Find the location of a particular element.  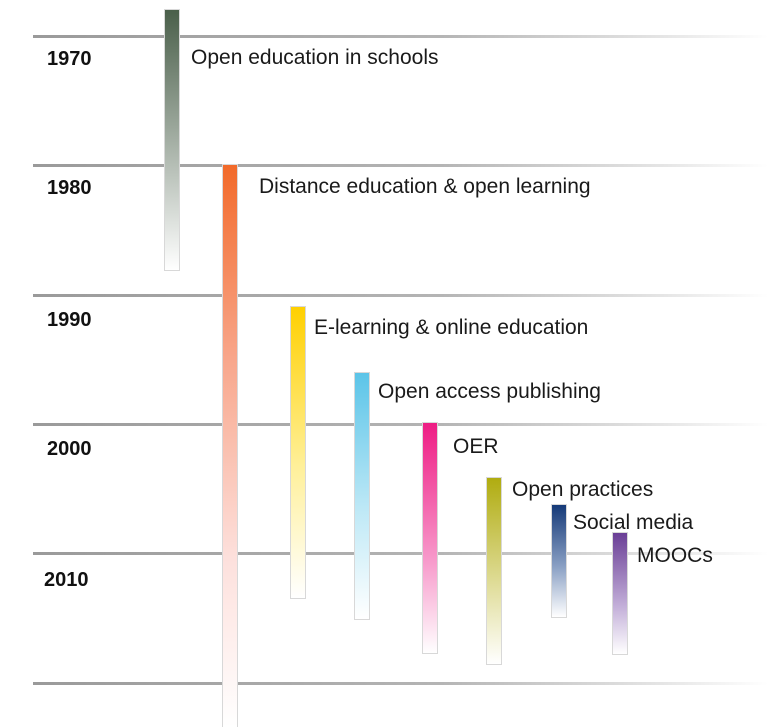

year-label-2010: 2010 is located at coordinates (66, 580).